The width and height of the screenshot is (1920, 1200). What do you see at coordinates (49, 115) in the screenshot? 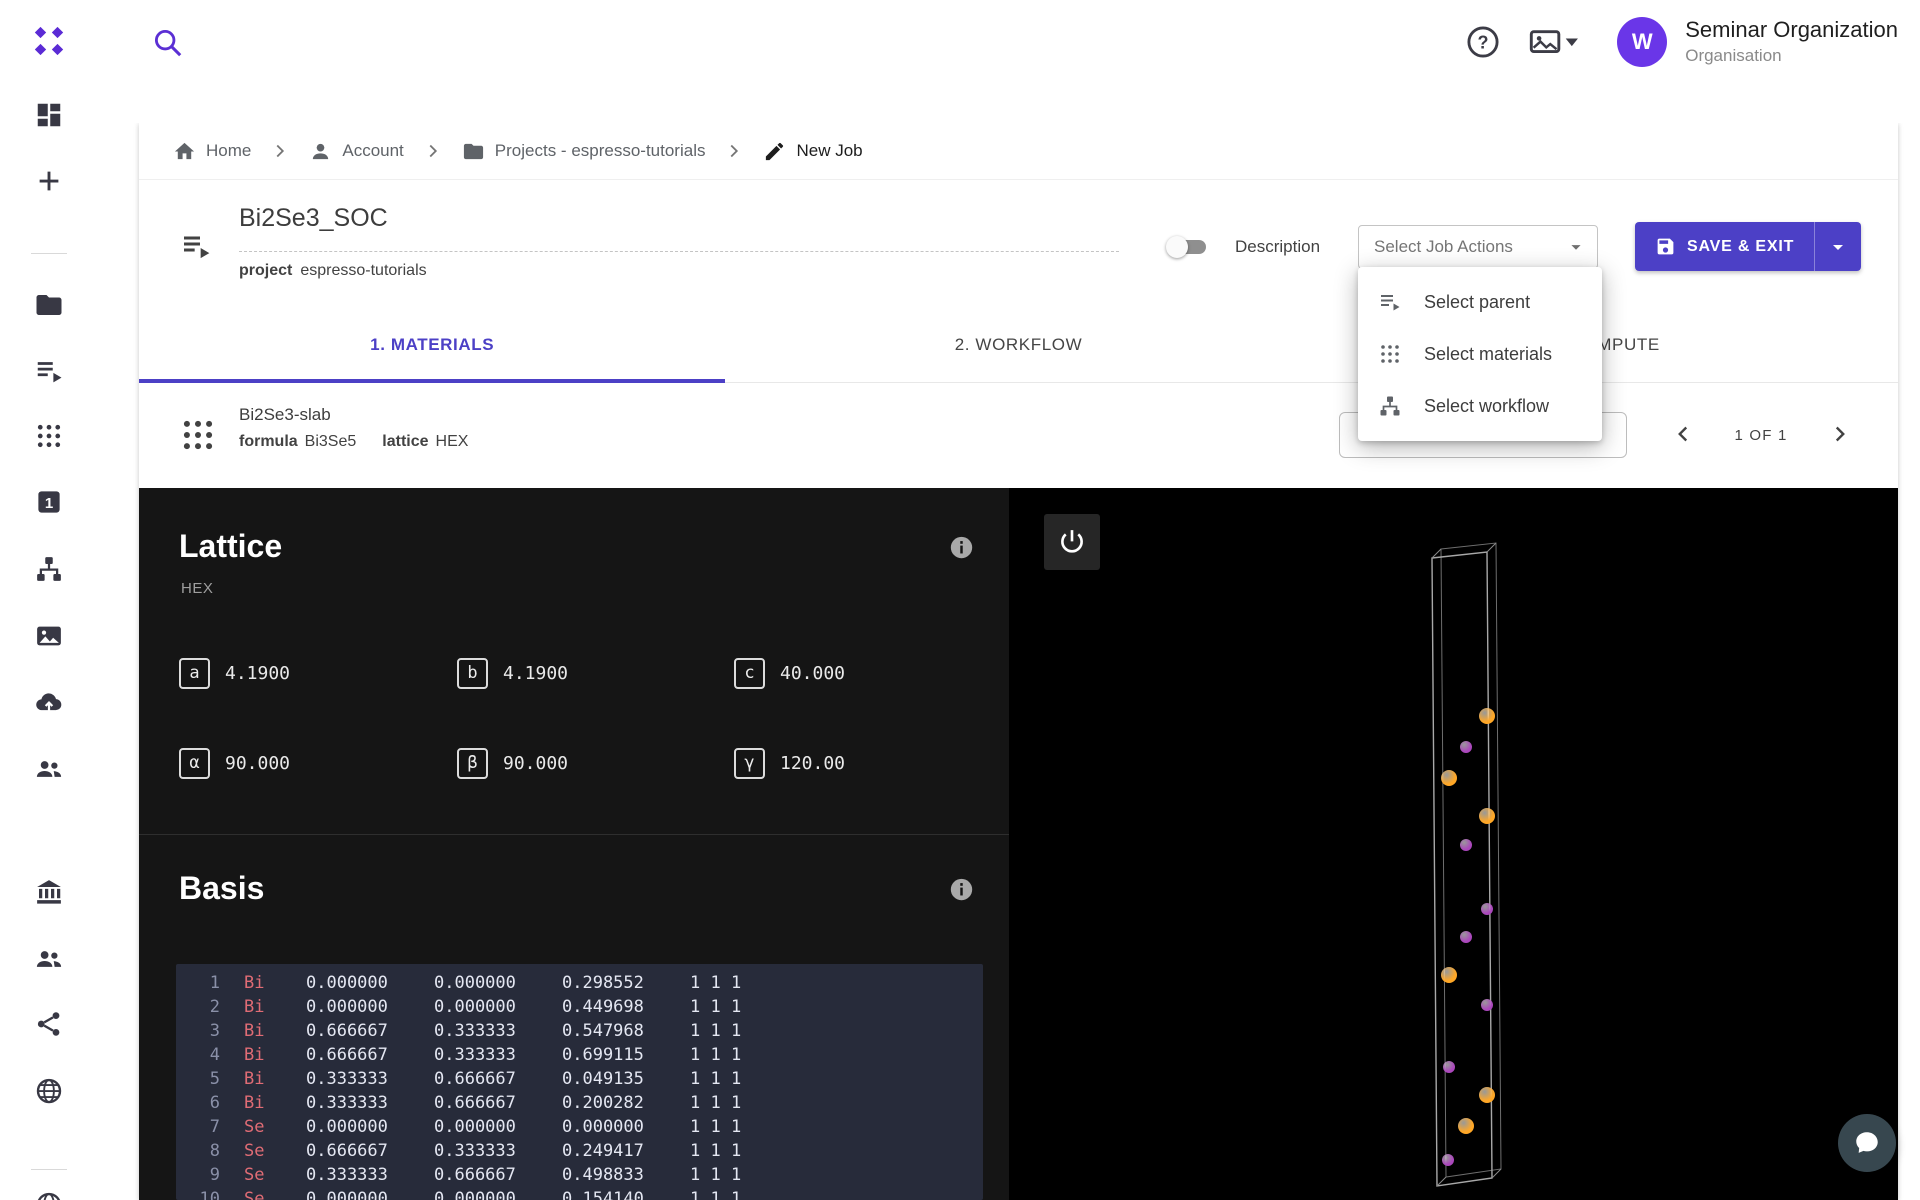
I see `dashboard-icon` at bounding box center [49, 115].